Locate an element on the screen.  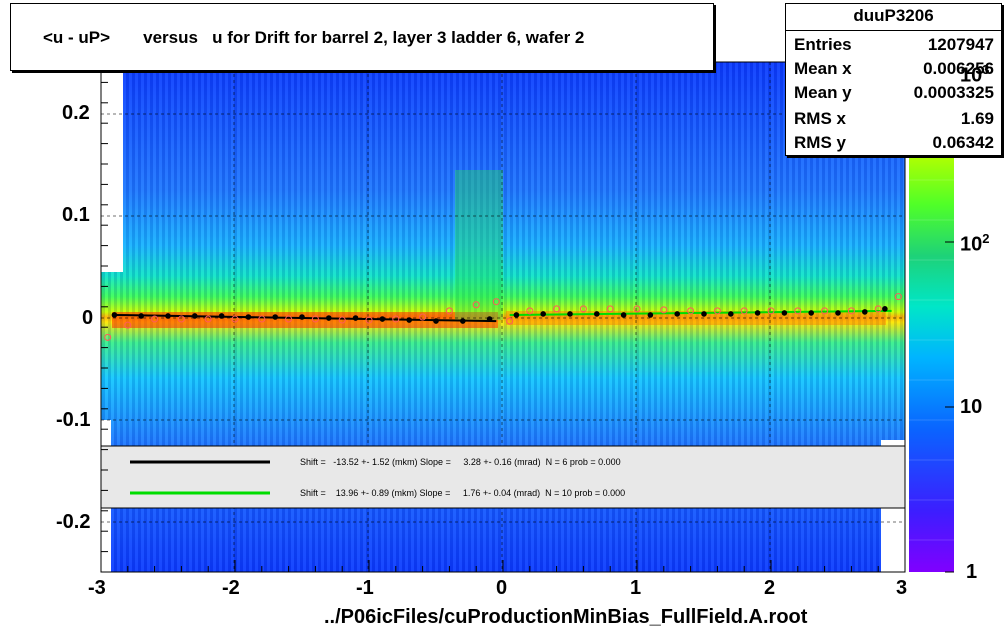
colorbar-label: 10² is located at coordinates (975, 243).